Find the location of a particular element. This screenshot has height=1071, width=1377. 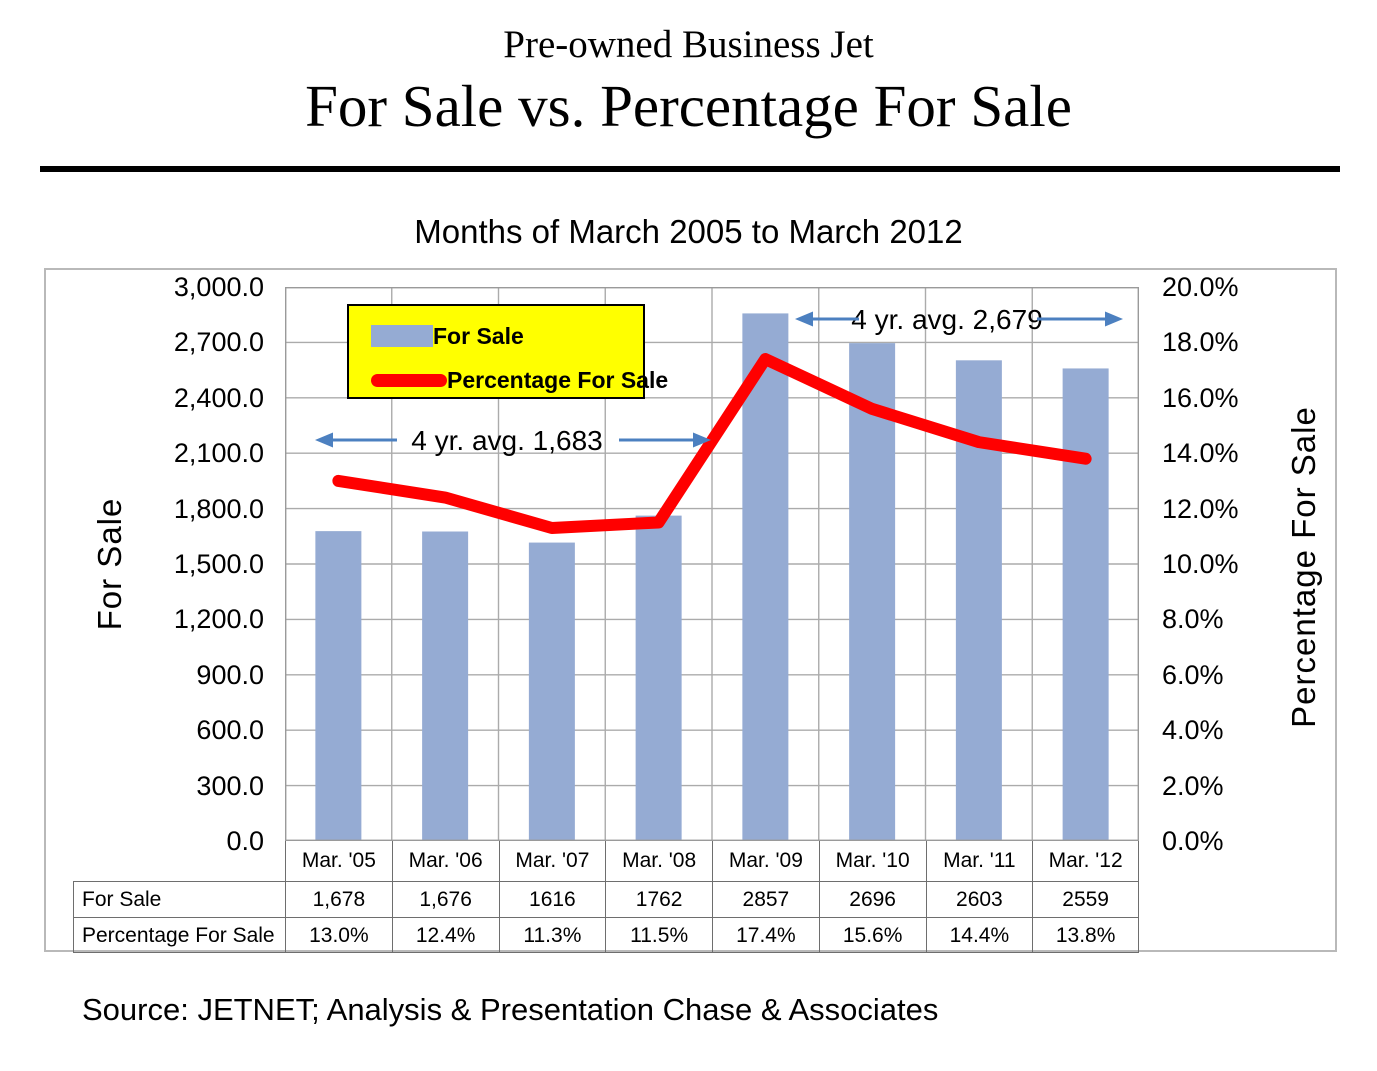

left-tick-label: 300.0 is located at coordinates (230, 785).